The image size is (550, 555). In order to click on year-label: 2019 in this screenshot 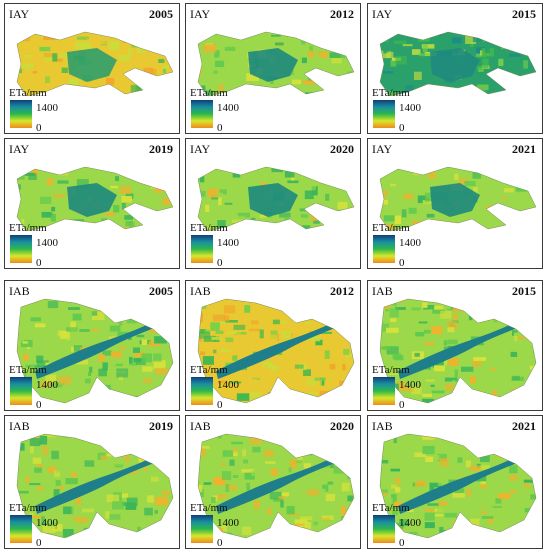, I will do `click(161, 426)`.